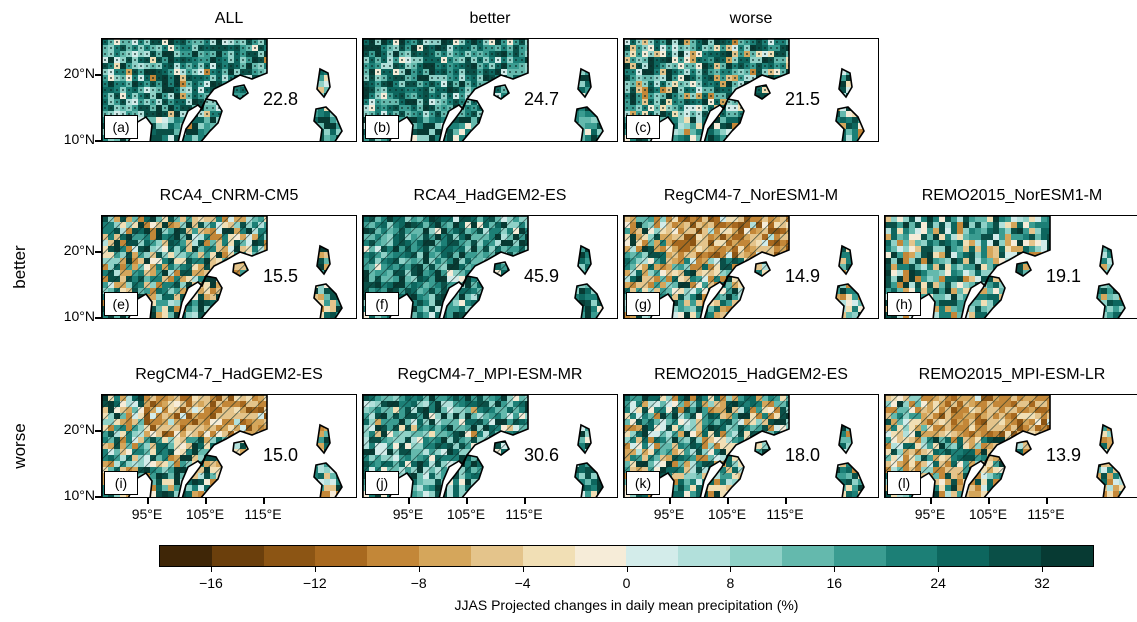 This screenshot has width=1137, height=622. I want to click on panel-title: worse, so click(751, 18).